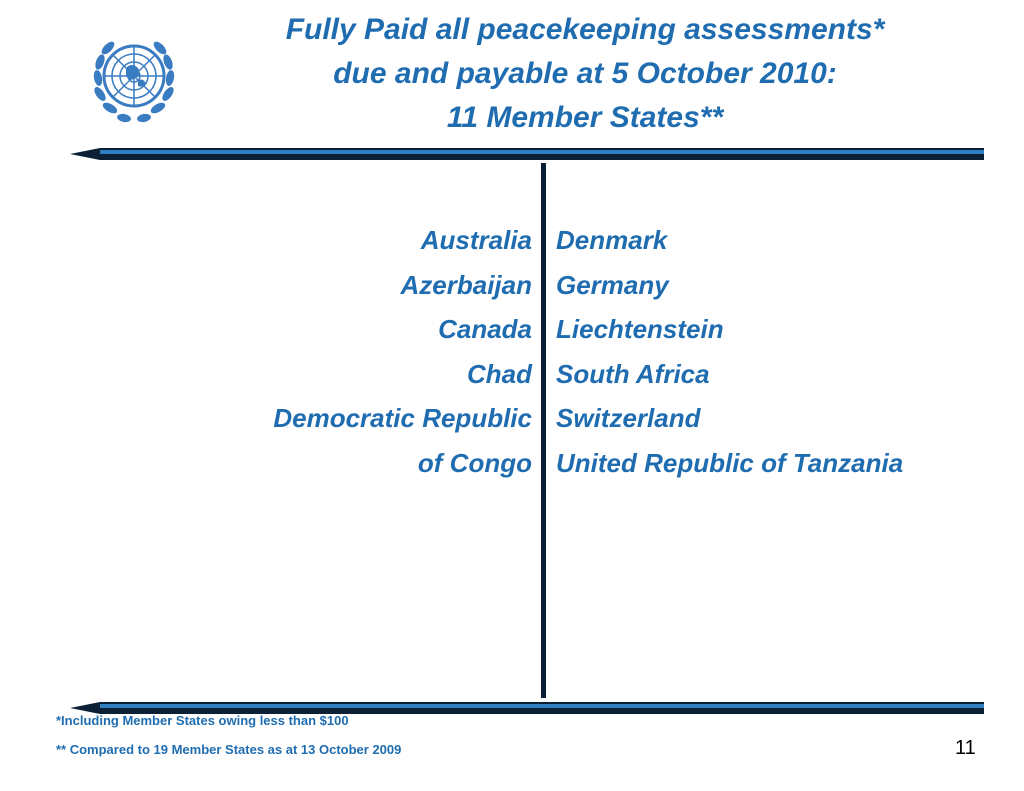  Describe the element at coordinates (466, 284) in the screenshot. I see `list-item: Azerbaijan` at that location.